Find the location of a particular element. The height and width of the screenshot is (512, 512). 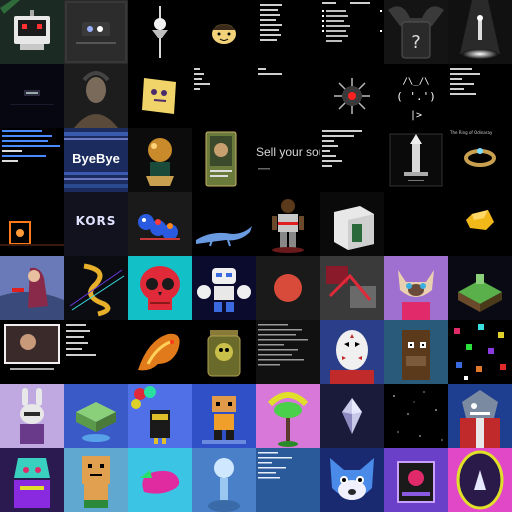

tile-r5c1 is located at coordinates (32, 288).